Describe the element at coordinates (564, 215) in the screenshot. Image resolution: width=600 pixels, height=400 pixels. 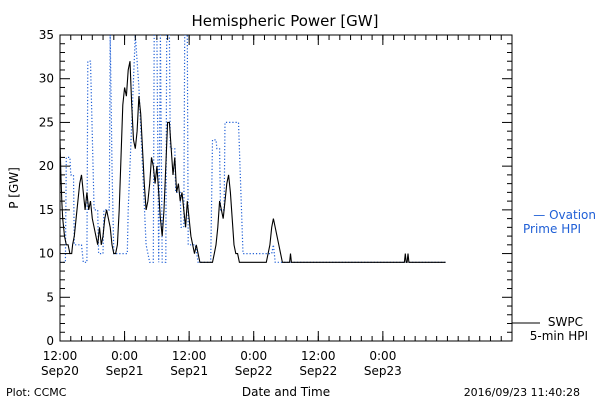
I see `legend-ovation-line1: — Ovation` at that location.